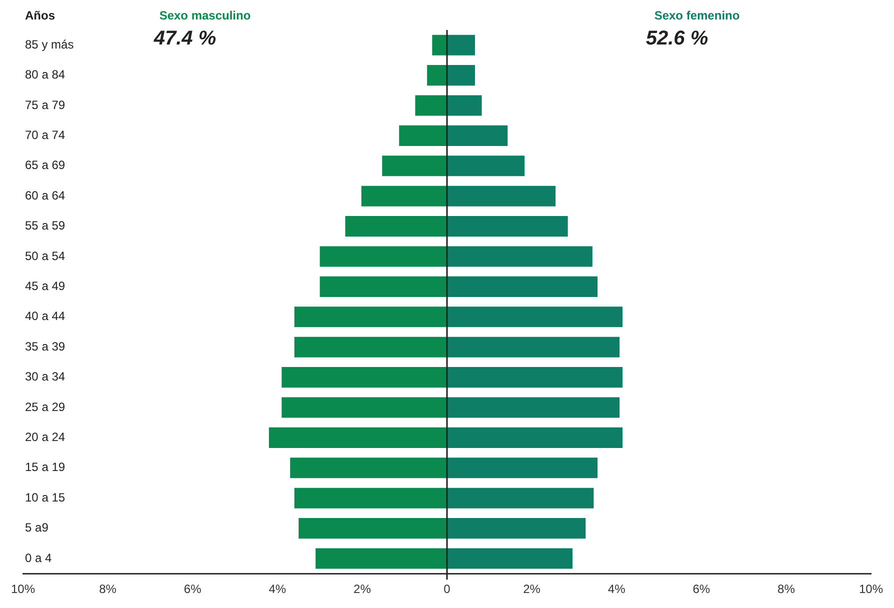 The width and height of the screenshot is (894, 608). I want to click on text: Sexo femenino, so click(697, 15).